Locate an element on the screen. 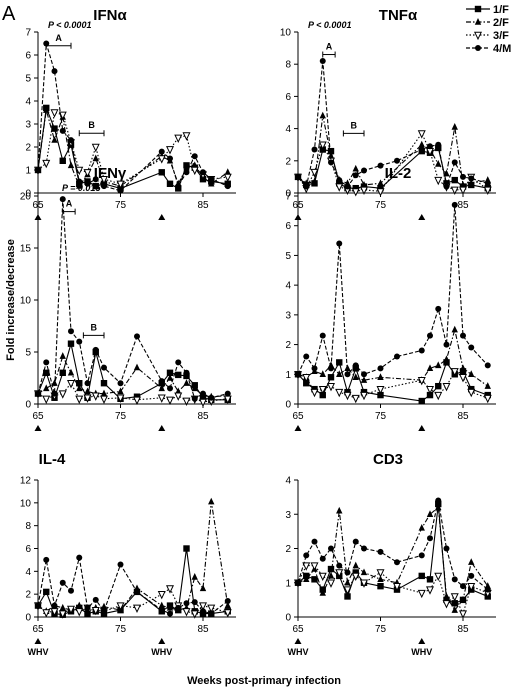 The height and width of the screenshot is (688, 528). x-tick-label: 75 is located at coordinates (381, 416).